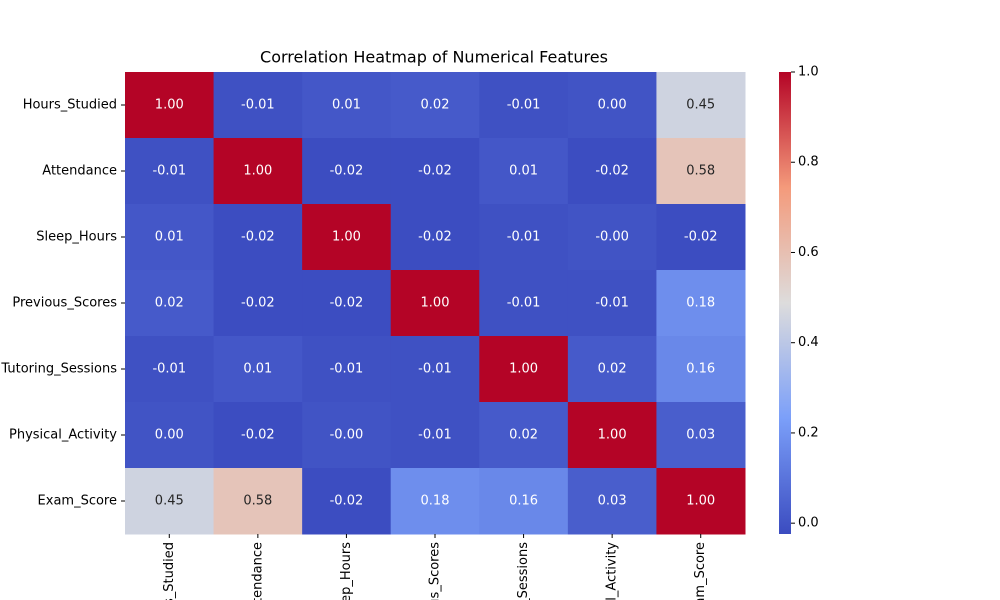 The image size is (1000, 600). What do you see at coordinates (76, 237) in the screenshot?
I see `y-tick-label: Sleep_Hours` at bounding box center [76, 237].